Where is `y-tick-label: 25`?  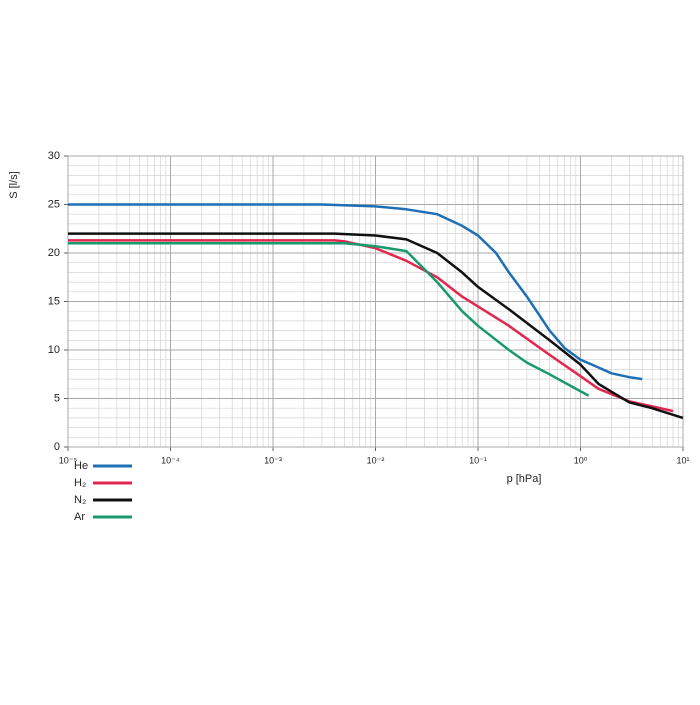 y-tick-label: 25 is located at coordinates (54, 204).